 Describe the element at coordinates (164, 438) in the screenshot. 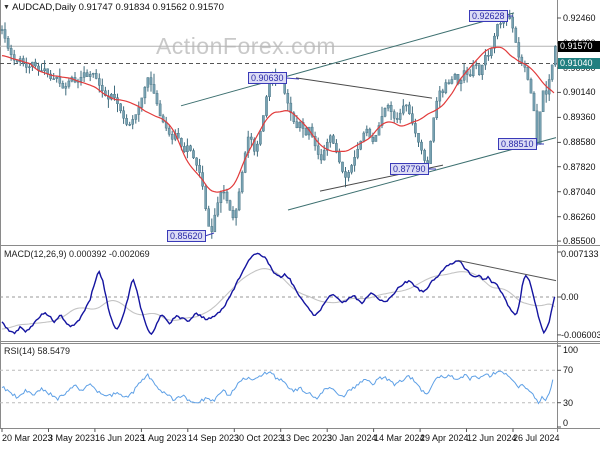

I see `x-axis-label: 1 Aug 2023` at that location.